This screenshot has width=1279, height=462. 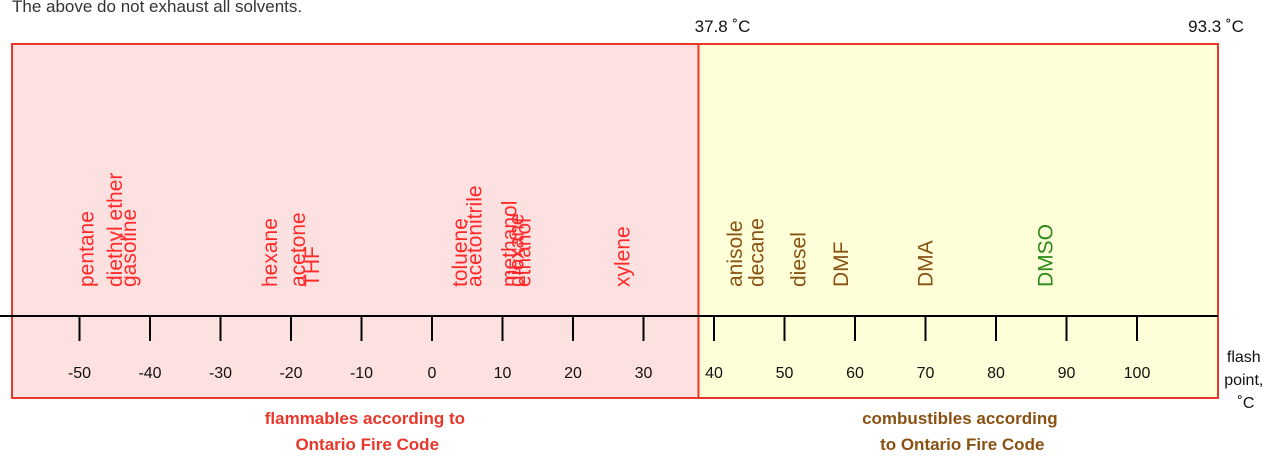 I want to click on axis-tick-label: 0, so click(x=432, y=373).